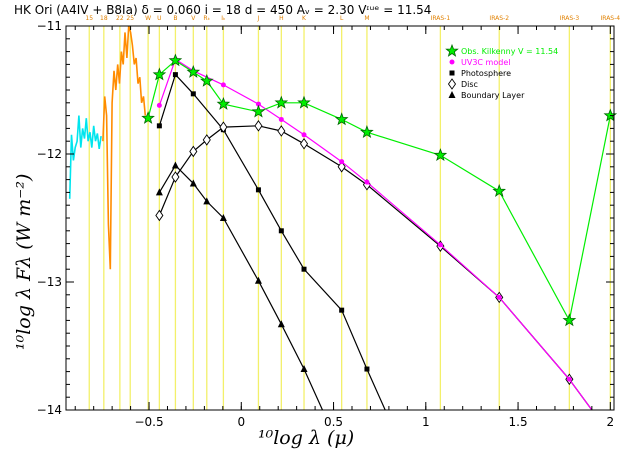 This screenshot has width=623, height=458. Describe the element at coordinates (441, 18) in the screenshot. I see `band-label: IRAS-1` at that location.